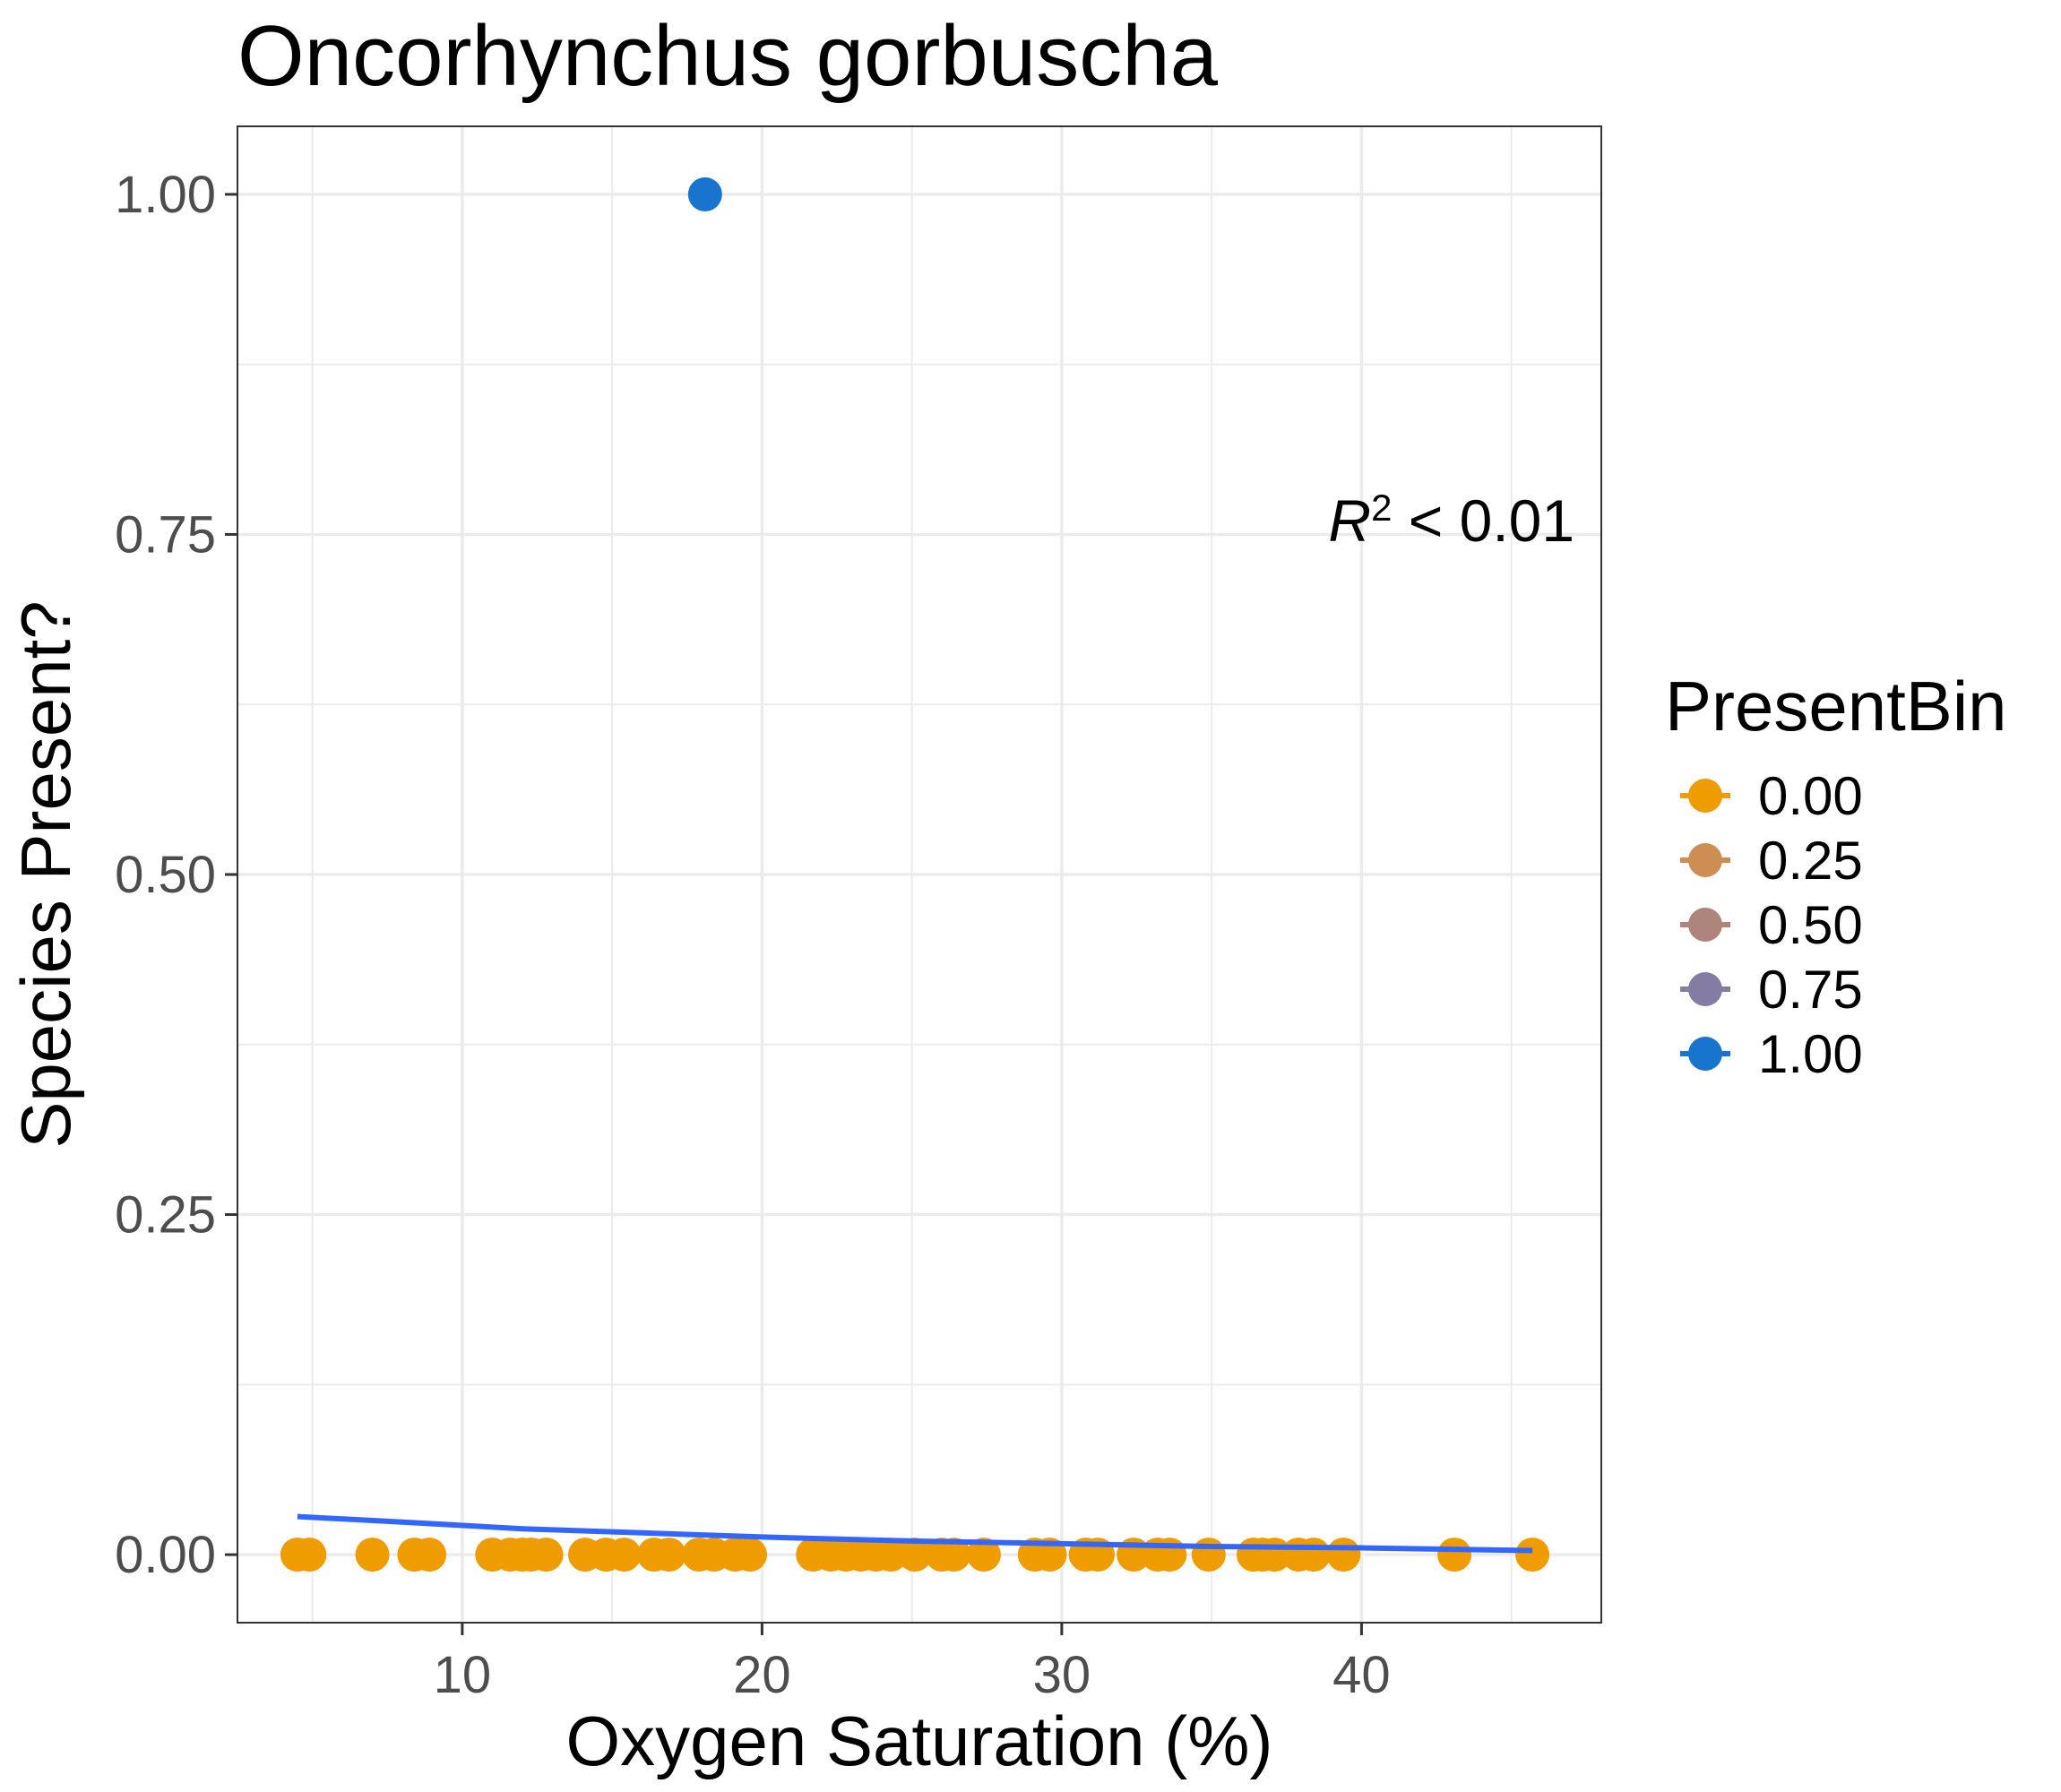  What do you see at coordinates (463, 1675) in the screenshot?
I see `x-tick-label: 10` at bounding box center [463, 1675].